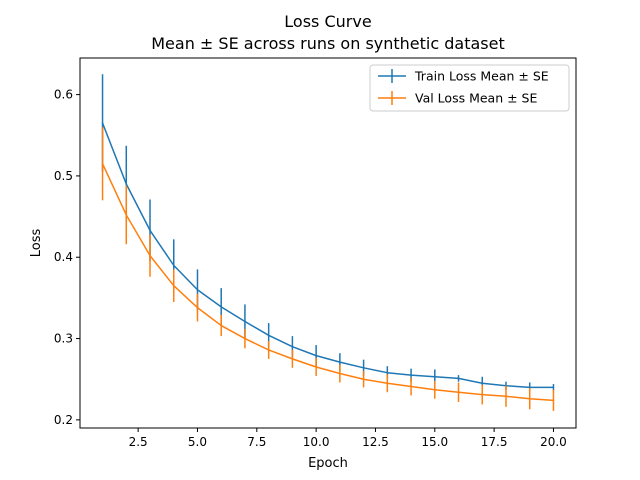  Describe the element at coordinates (494, 442) in the screenshot. I see `x-tick-label: 17.5` at that location.